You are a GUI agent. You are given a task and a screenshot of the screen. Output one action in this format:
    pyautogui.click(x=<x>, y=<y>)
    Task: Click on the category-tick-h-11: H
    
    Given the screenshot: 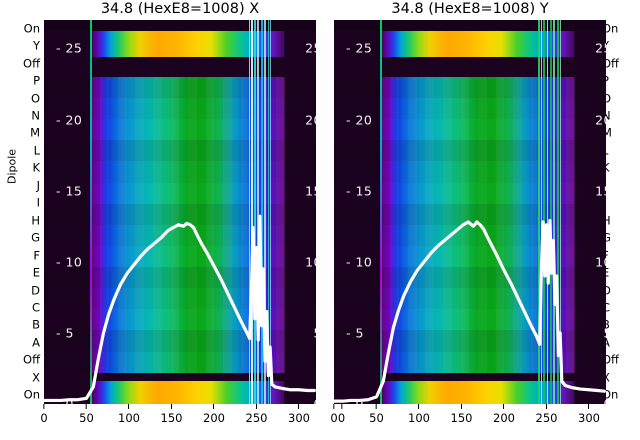 What is the action you would take?
    pyautogui.click(x=35, y=219)
    